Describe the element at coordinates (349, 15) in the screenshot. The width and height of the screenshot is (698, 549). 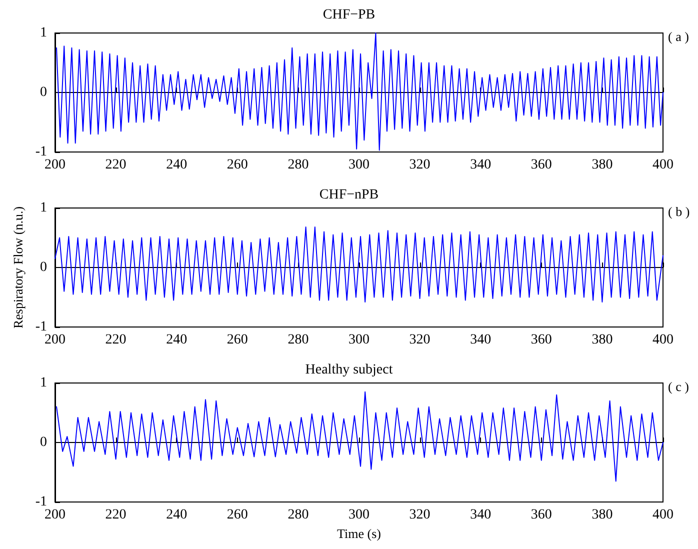
I see `chart-title: CHF−PB` at that location.